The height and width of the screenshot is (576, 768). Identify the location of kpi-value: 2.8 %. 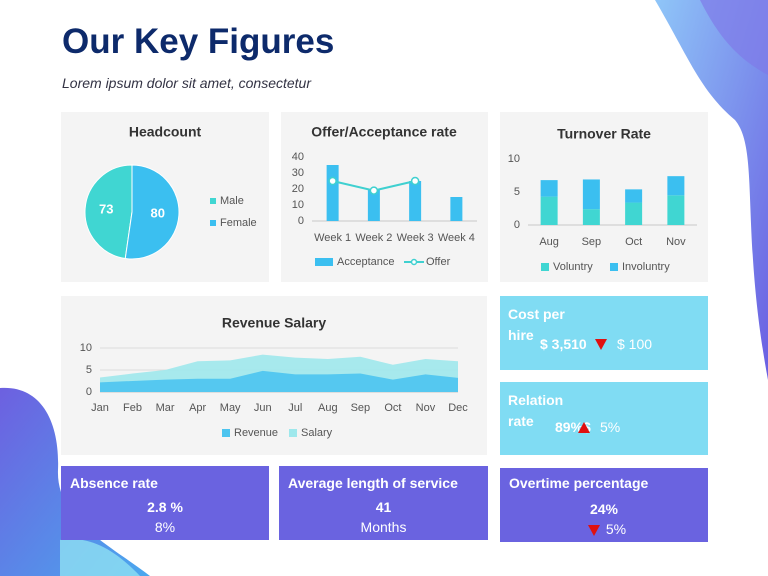
(165, 507).